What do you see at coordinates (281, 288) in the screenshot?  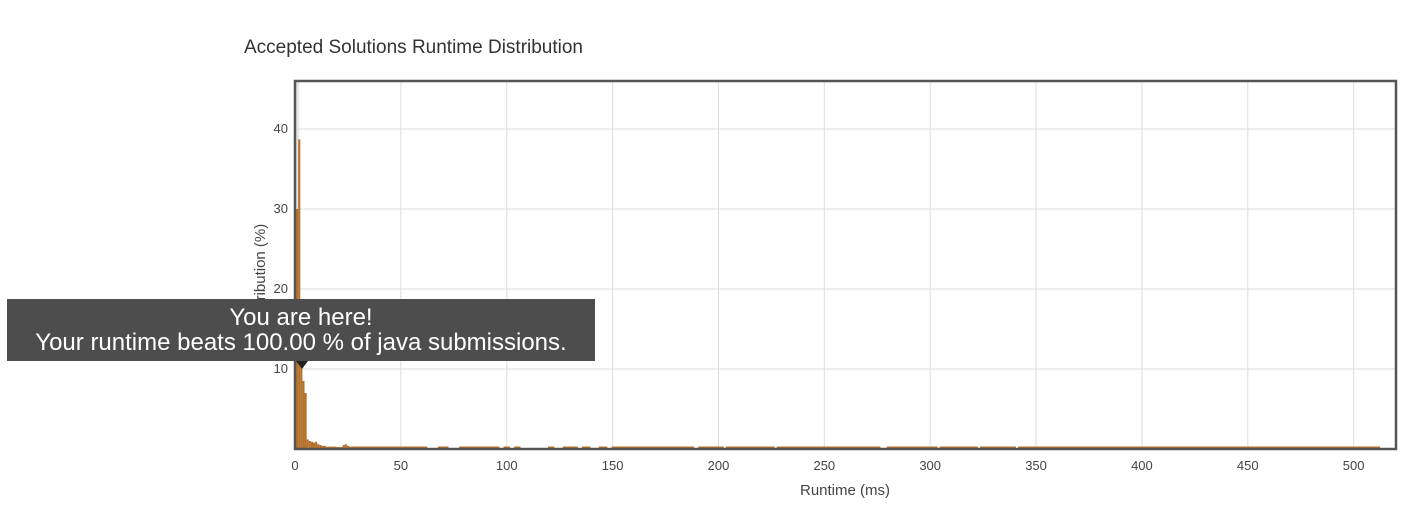 I see `y-tick-label: 20` at bounding box center [281, 288].